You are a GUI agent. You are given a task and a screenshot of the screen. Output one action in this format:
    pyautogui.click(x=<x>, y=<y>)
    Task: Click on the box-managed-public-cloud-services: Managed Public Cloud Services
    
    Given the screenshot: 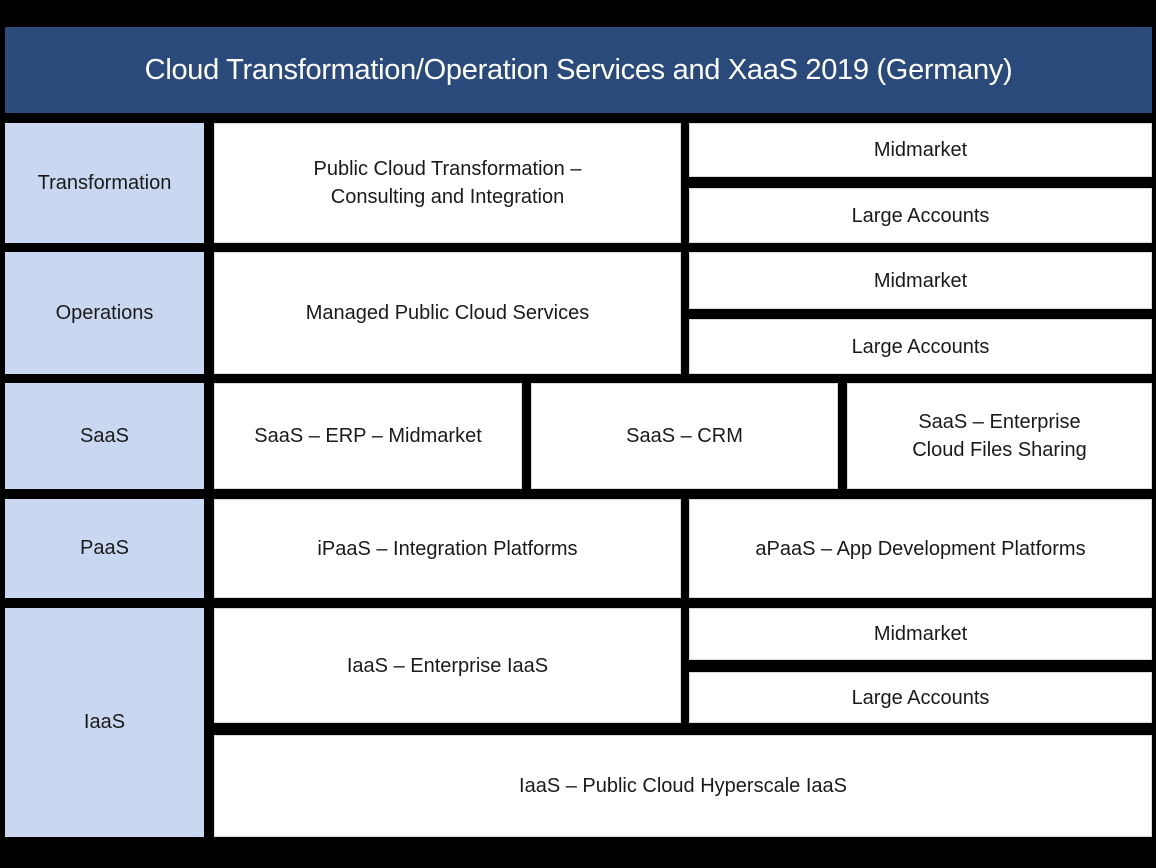 What is the action you would take?
    pyautogui.click(x=447, y=313)
    